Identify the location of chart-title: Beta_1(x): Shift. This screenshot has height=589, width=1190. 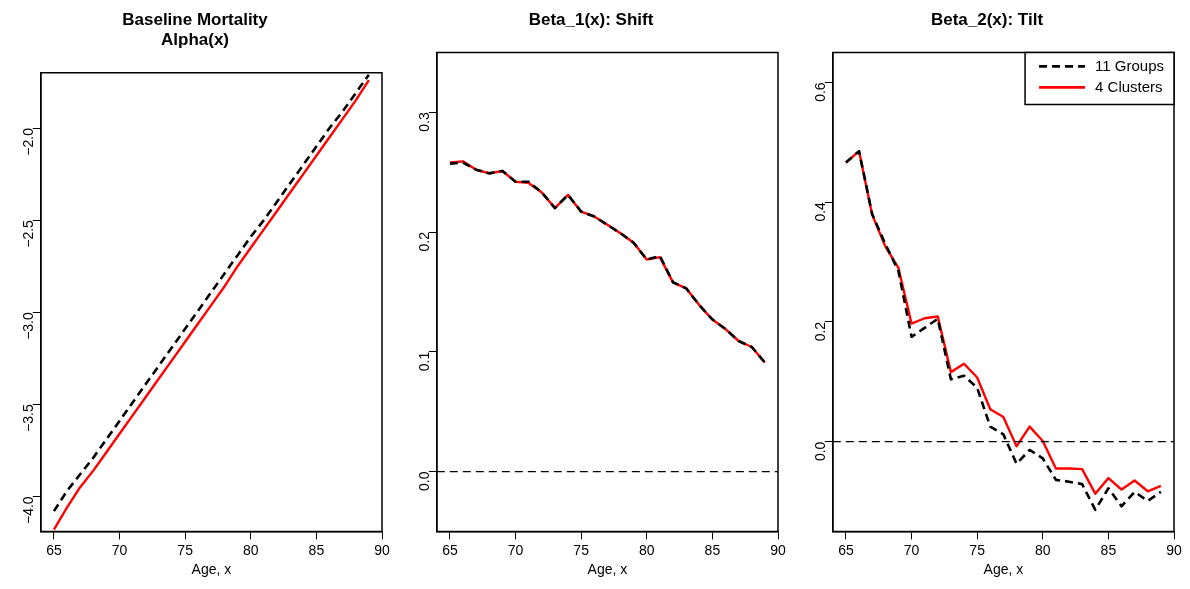
(591, 19).